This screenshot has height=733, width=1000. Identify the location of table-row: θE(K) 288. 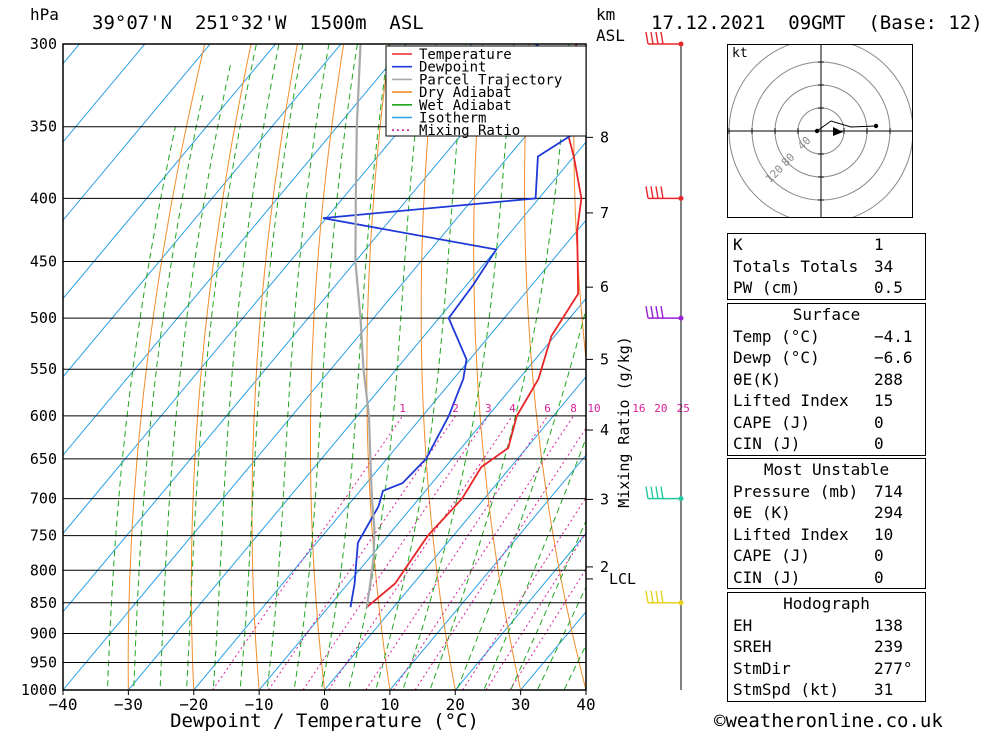
(826, 380).